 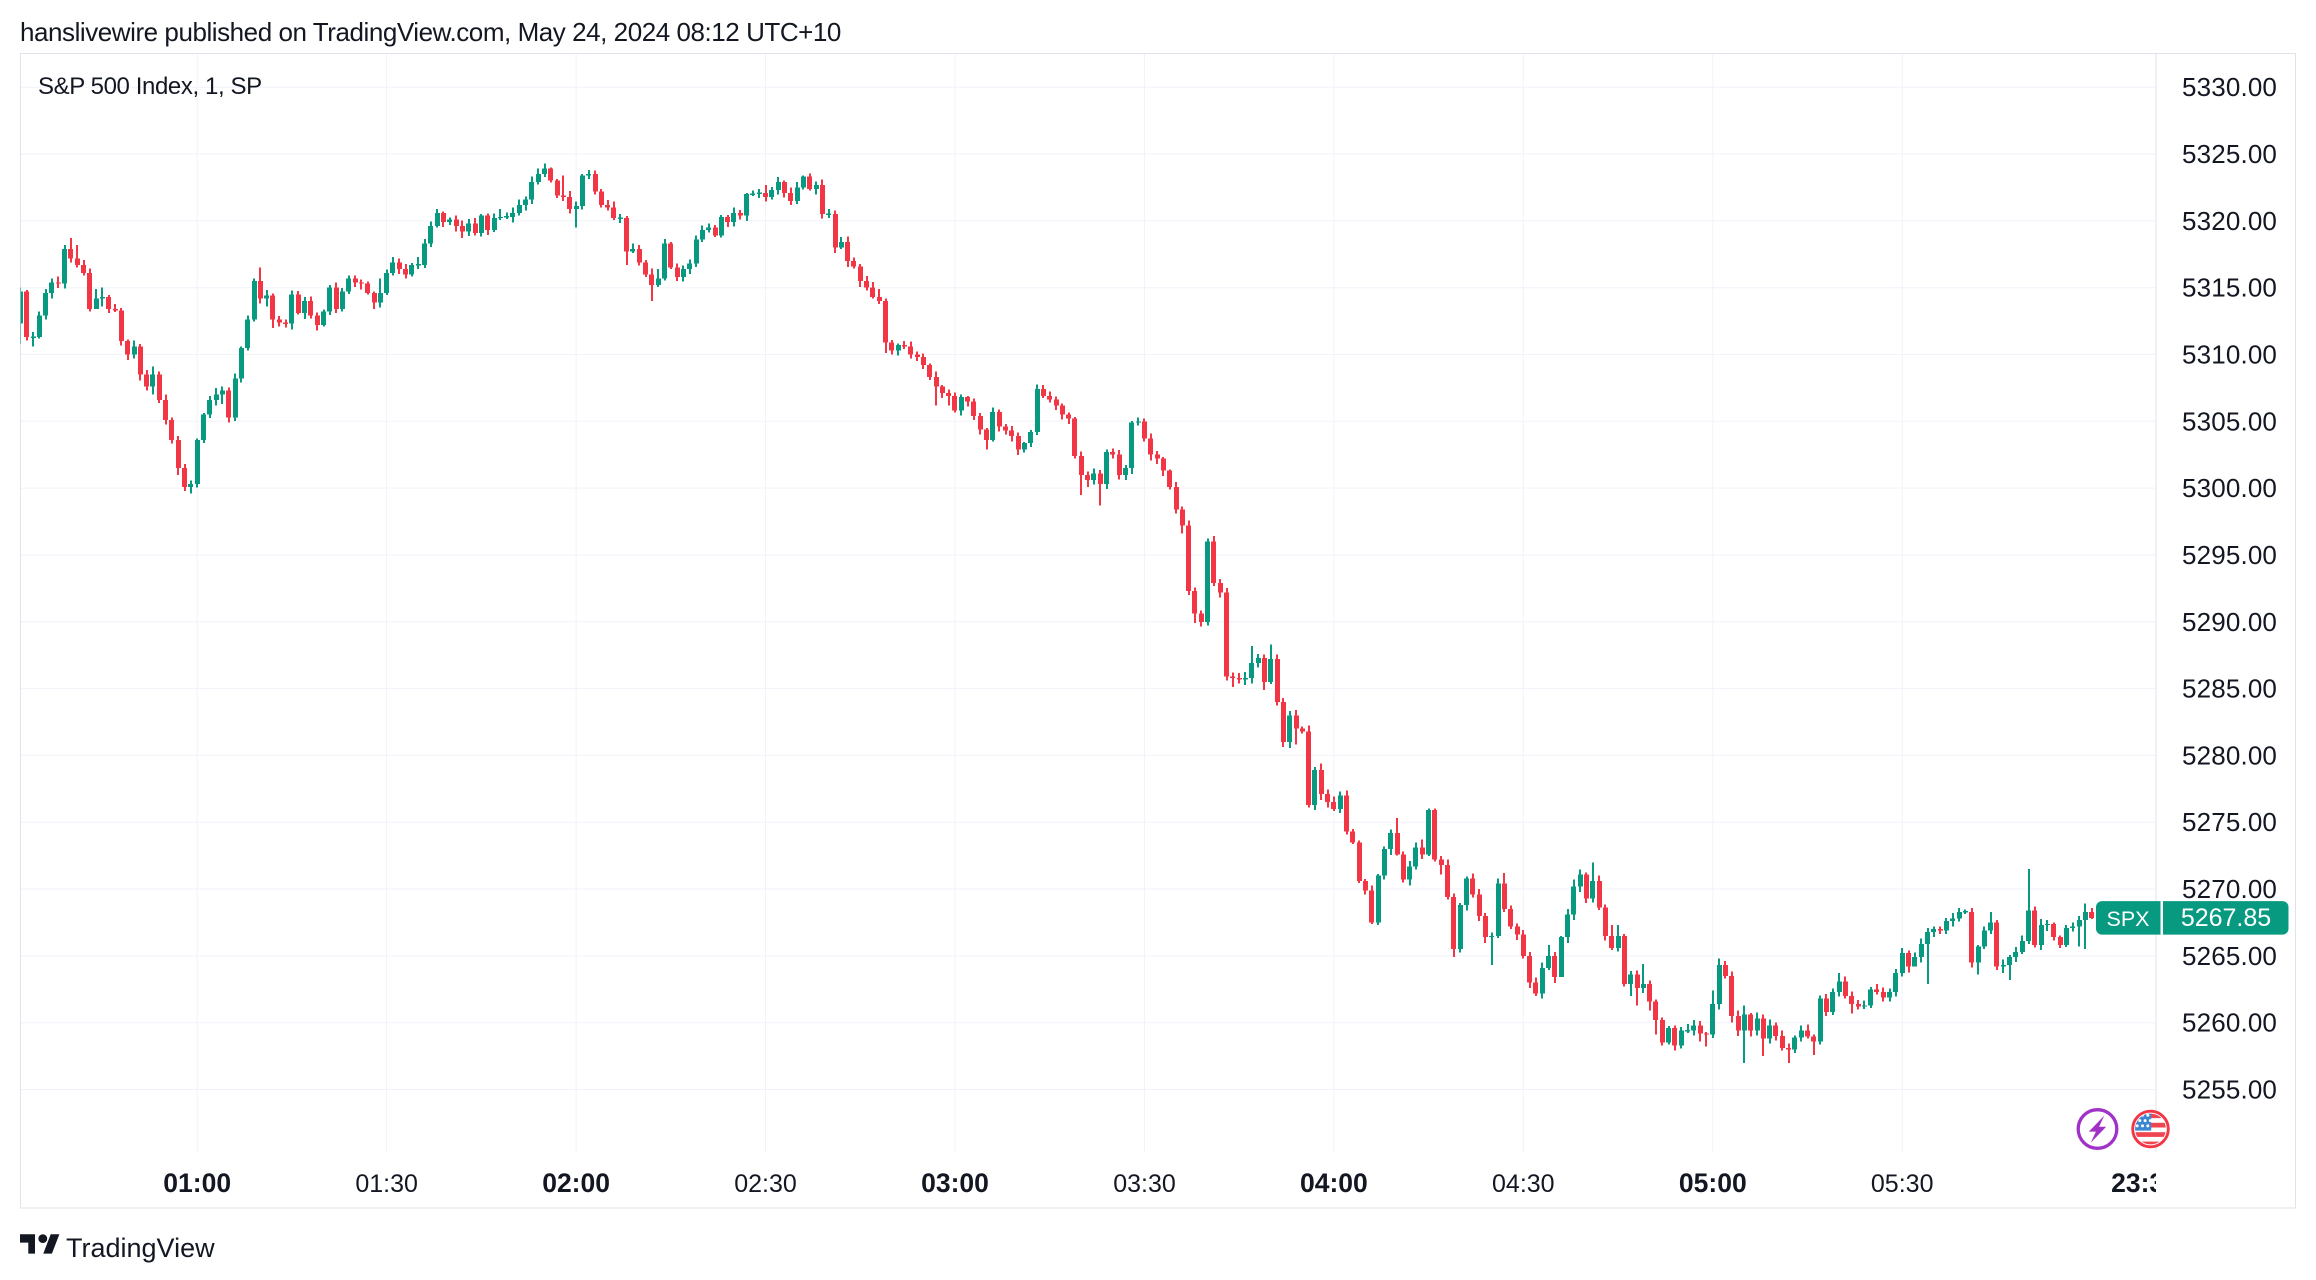 I want to click on svg-text: 01:00, so click(x=197, y=1183).